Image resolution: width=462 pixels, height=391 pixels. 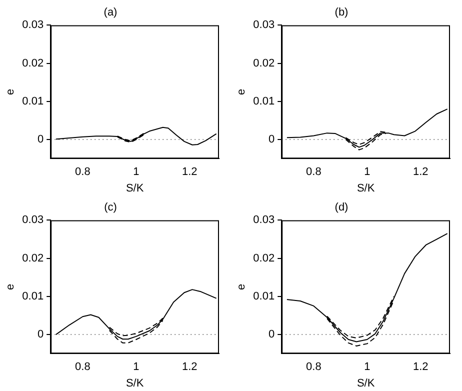 I want to click on chart-title: (b), so click(x=341, y=12).